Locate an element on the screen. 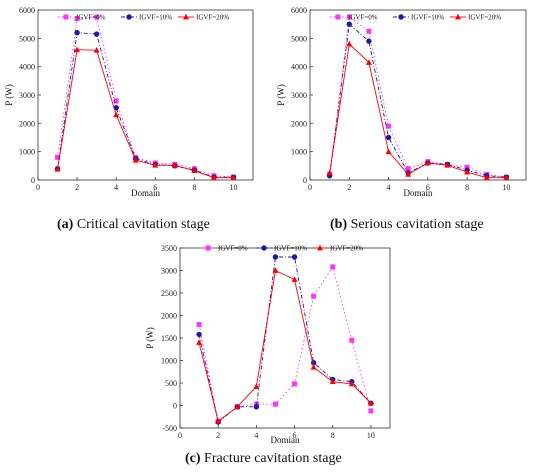 This screenshot has width=550, height=474. caption-b-text: Serious cavitation stage is located at coordinates (415, 224).